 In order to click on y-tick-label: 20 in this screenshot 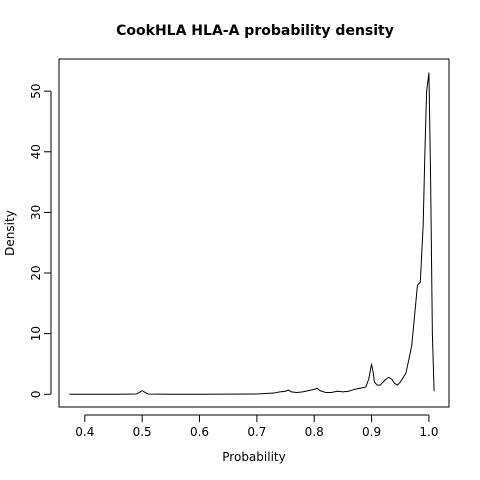, I will do `click(36, 272)`.